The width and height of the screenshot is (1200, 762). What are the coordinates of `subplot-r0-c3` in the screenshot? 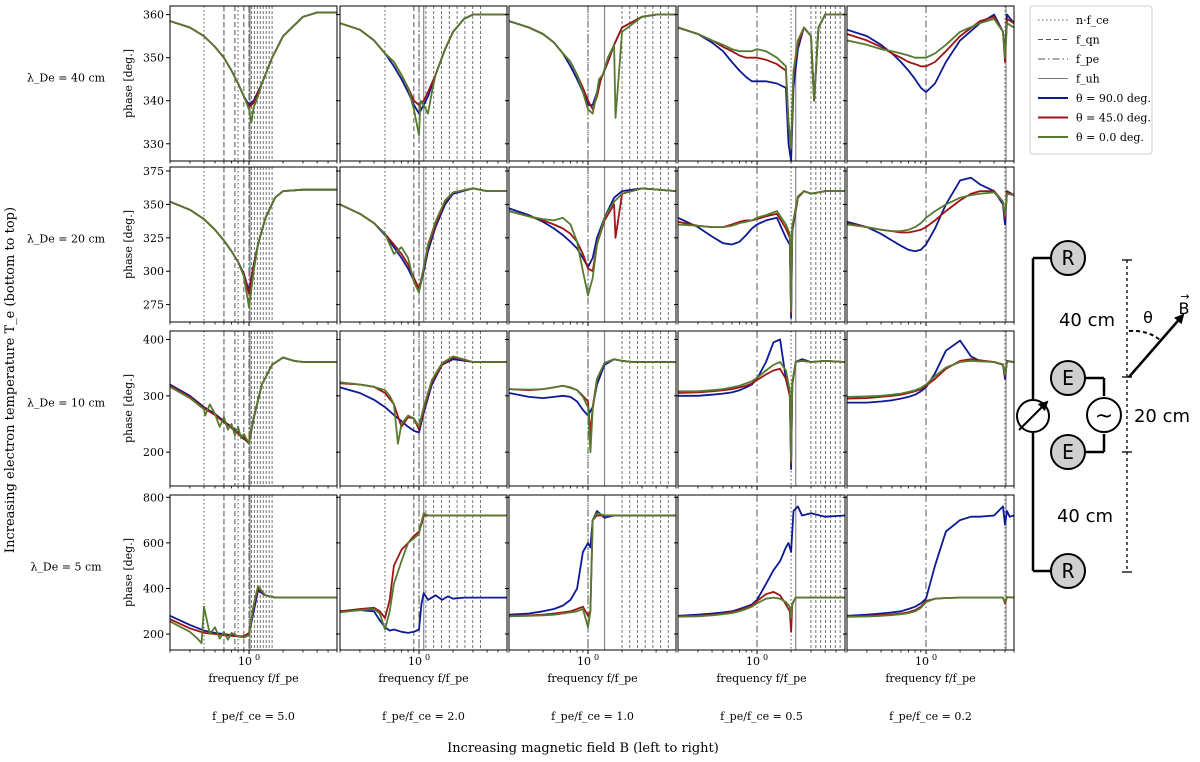 It's located at (760, 85).